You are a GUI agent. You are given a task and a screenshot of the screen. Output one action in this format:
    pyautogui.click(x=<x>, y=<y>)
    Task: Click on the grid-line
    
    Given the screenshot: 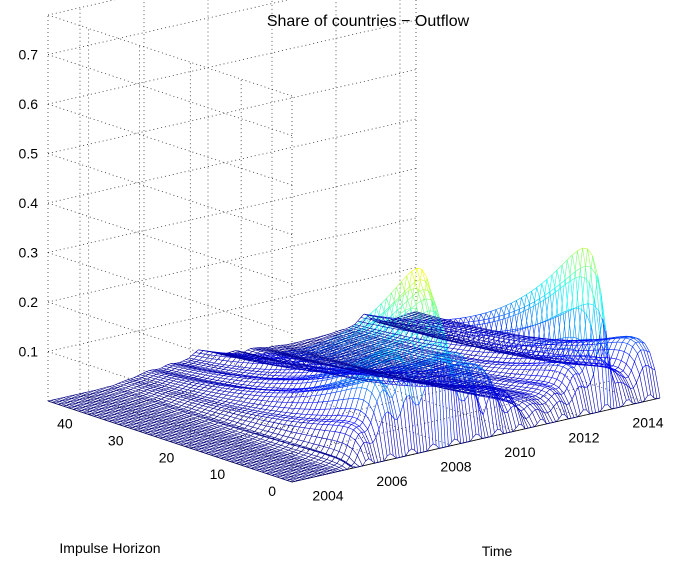 What is the action you would take?
    pyautogui.click(x=374, y=406)
    